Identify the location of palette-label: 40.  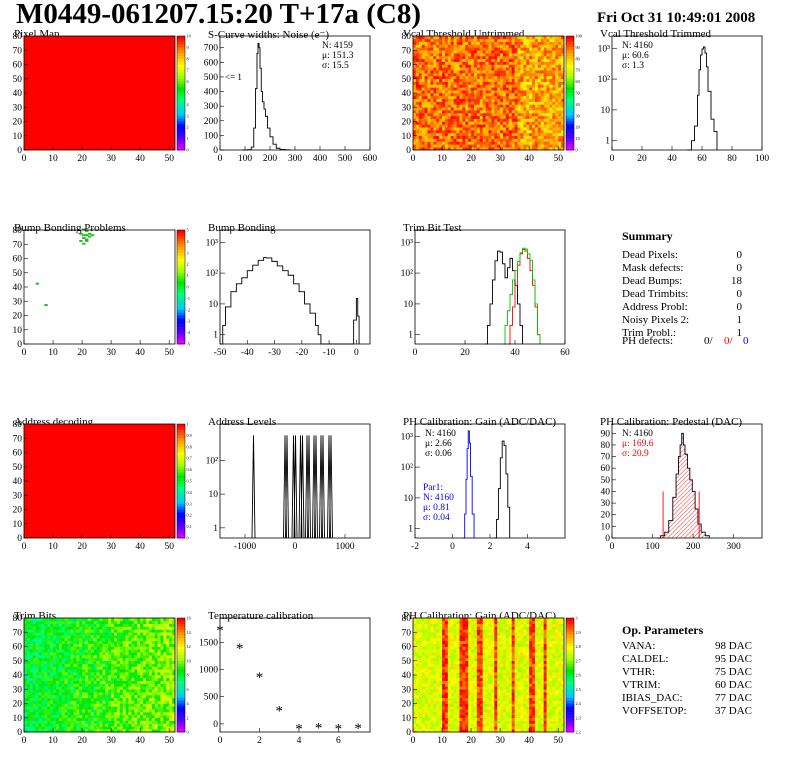
(578, 104).